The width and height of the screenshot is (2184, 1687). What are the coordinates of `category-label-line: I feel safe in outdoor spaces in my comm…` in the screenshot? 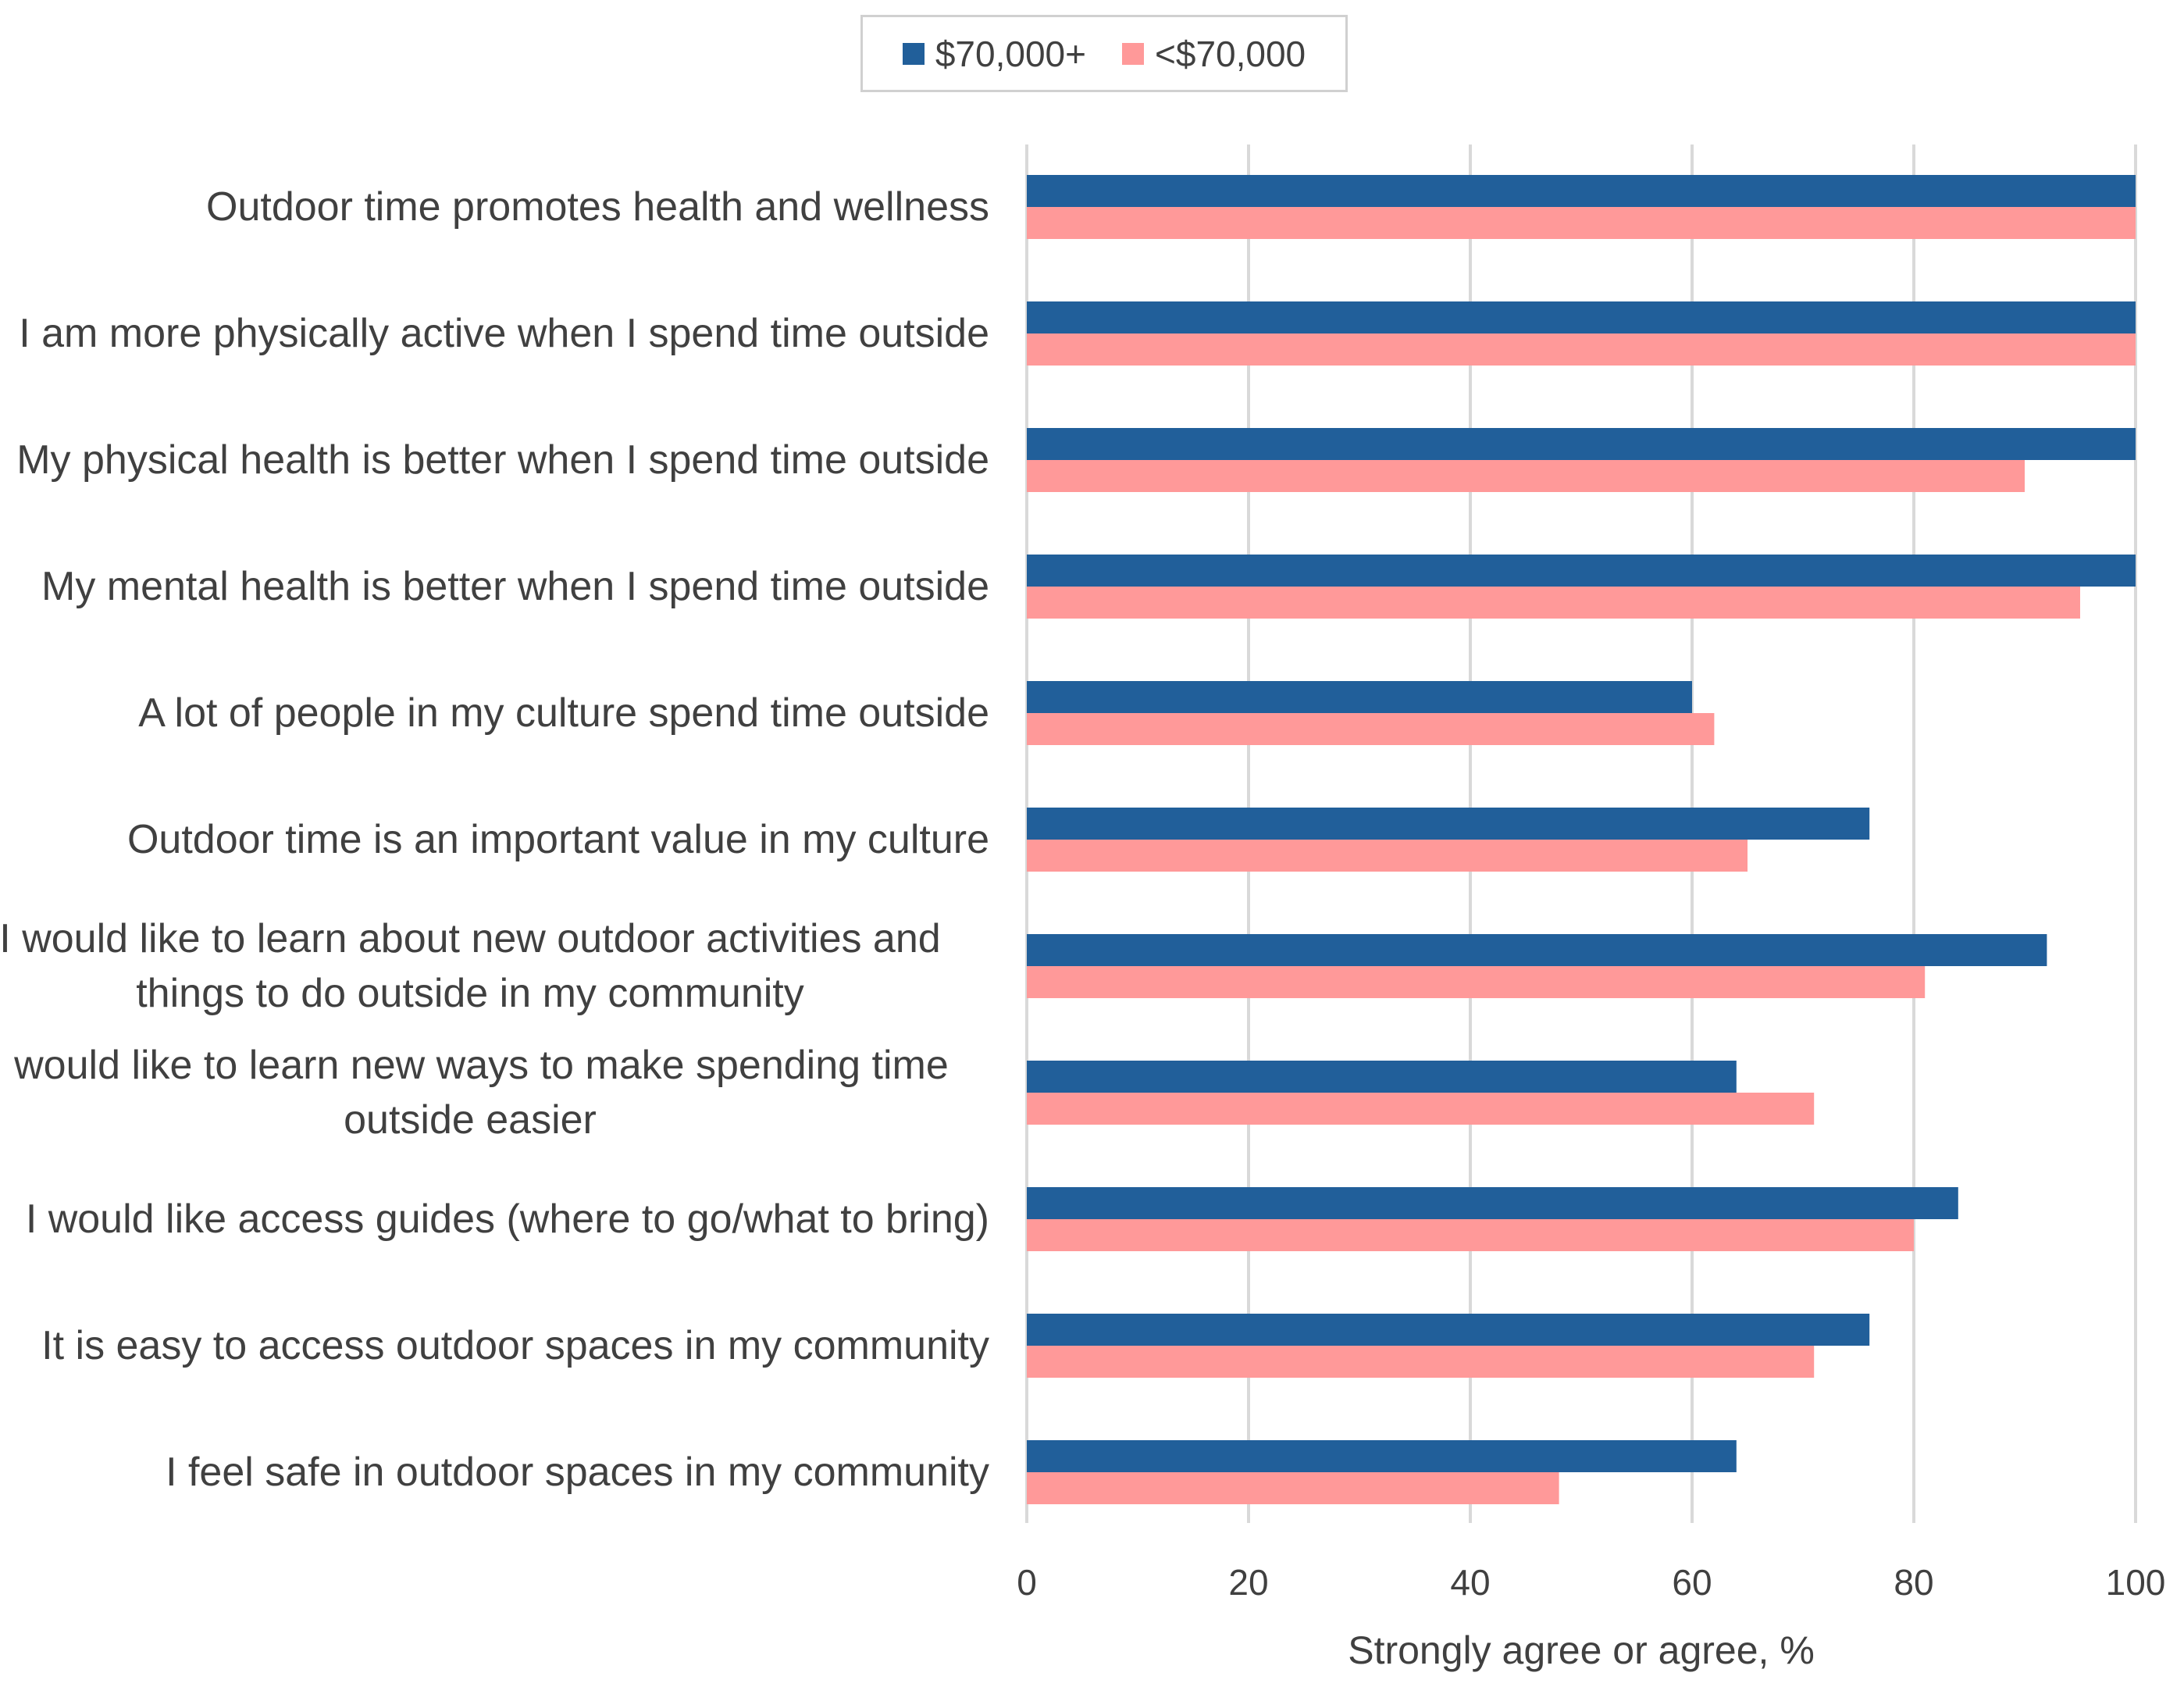 It's located at (577, 1472).